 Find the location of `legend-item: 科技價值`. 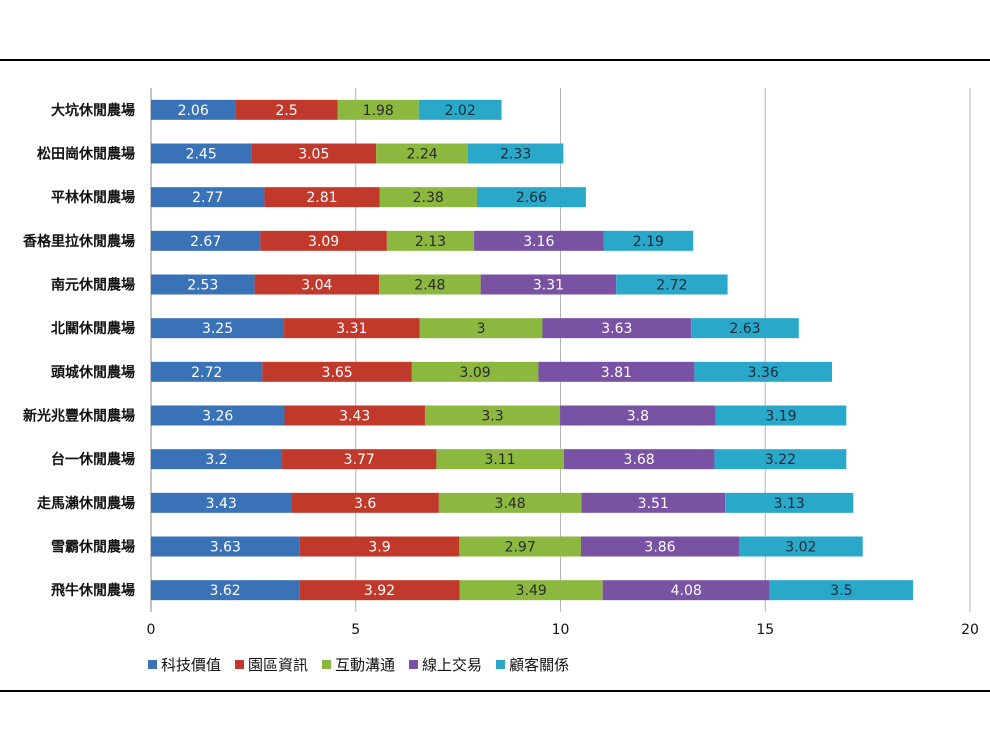

legend-item: 科技價值 is located at coordinates (184, 664).